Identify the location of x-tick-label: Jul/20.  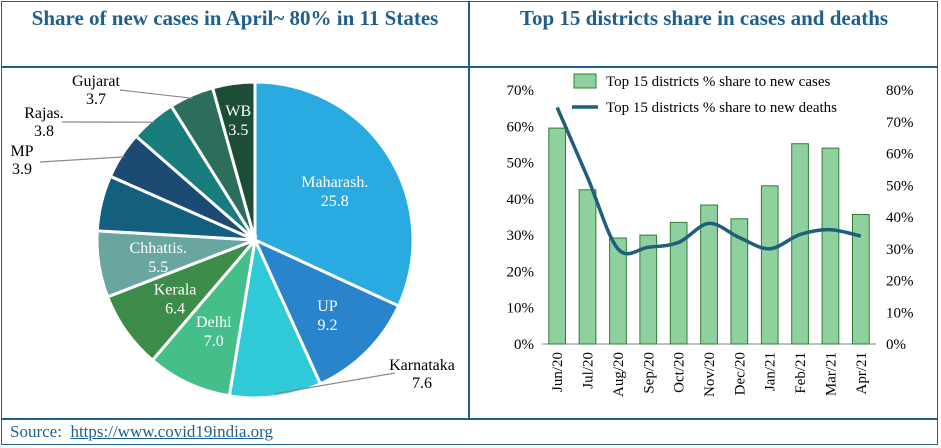
(589, 370).